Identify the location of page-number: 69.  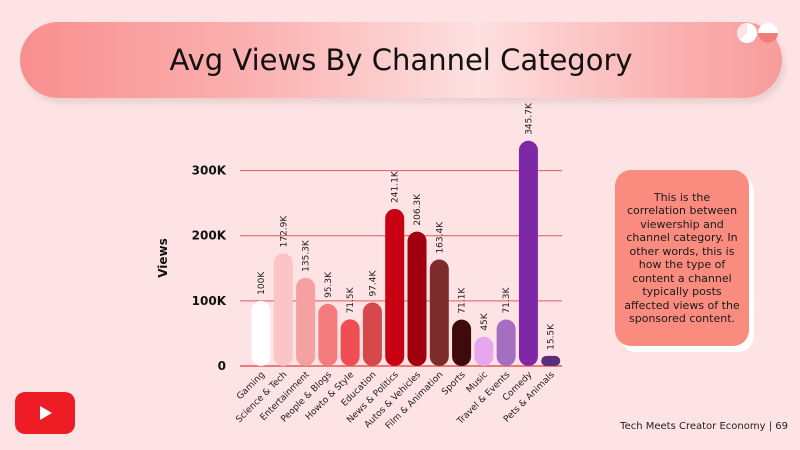
(781, 426).